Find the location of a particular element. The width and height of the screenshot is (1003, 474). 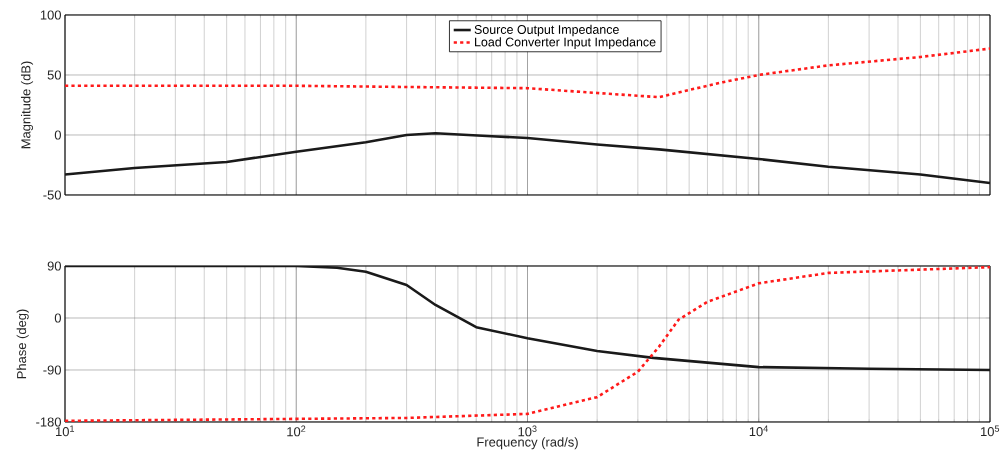

y-tick-label: 50 is located at coordinates (54, 75).